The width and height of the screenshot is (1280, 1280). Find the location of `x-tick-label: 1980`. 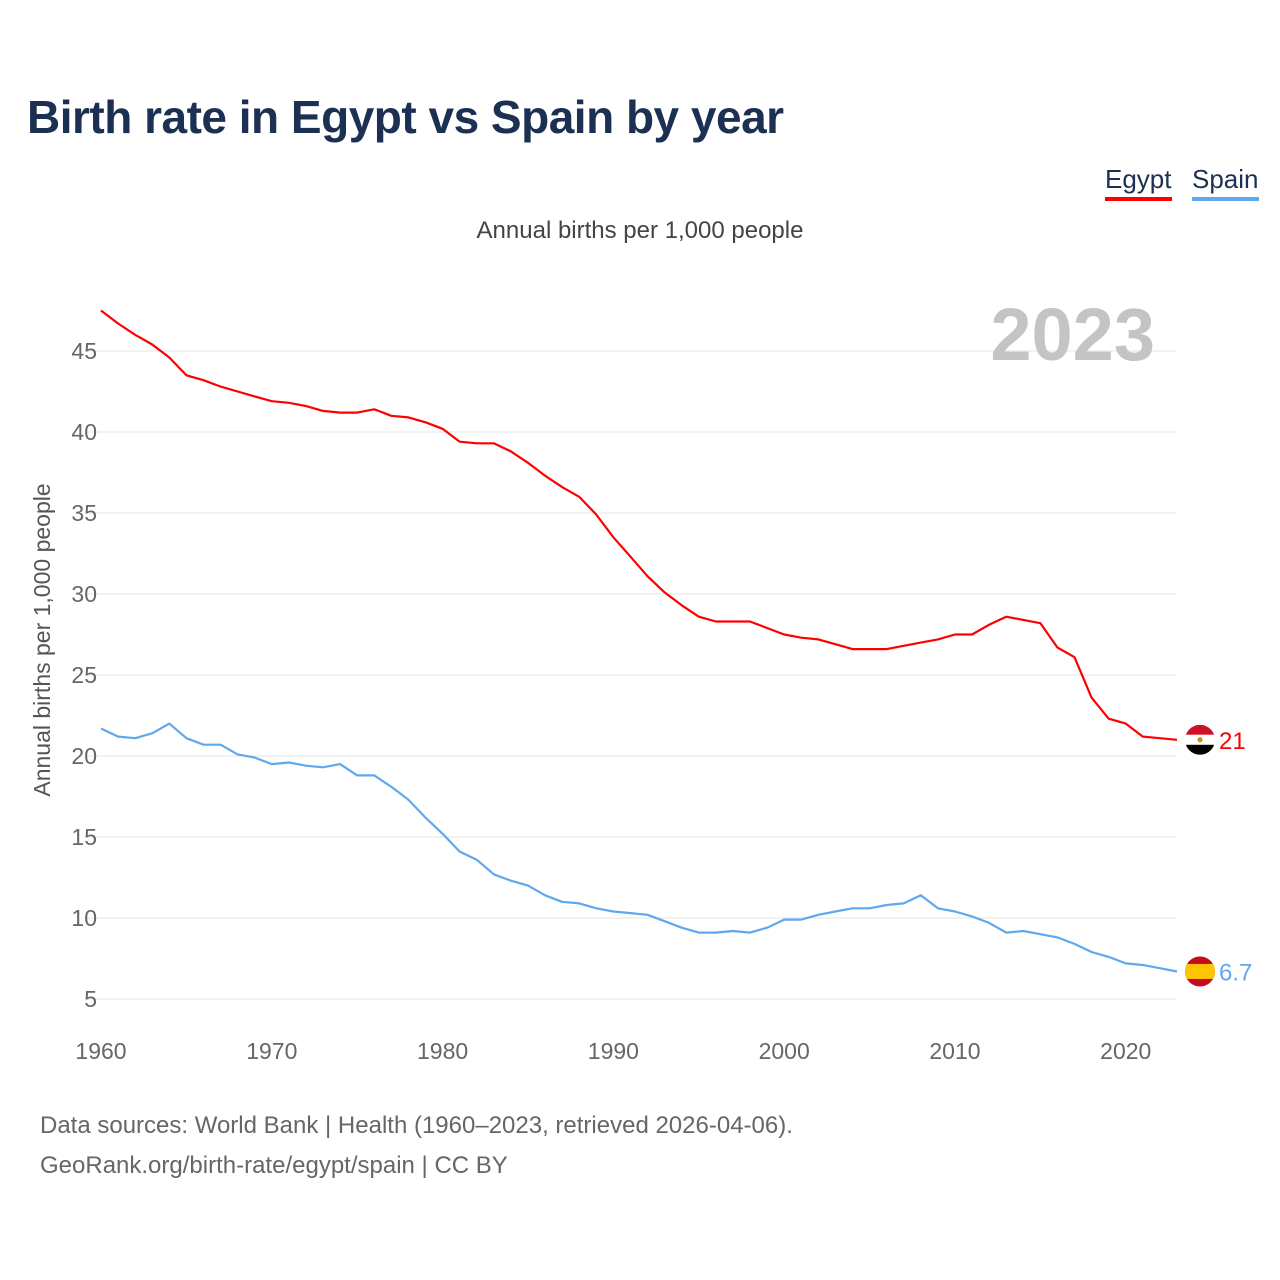

x-tick-label: 1980 is located at coordinates (442, 1051).